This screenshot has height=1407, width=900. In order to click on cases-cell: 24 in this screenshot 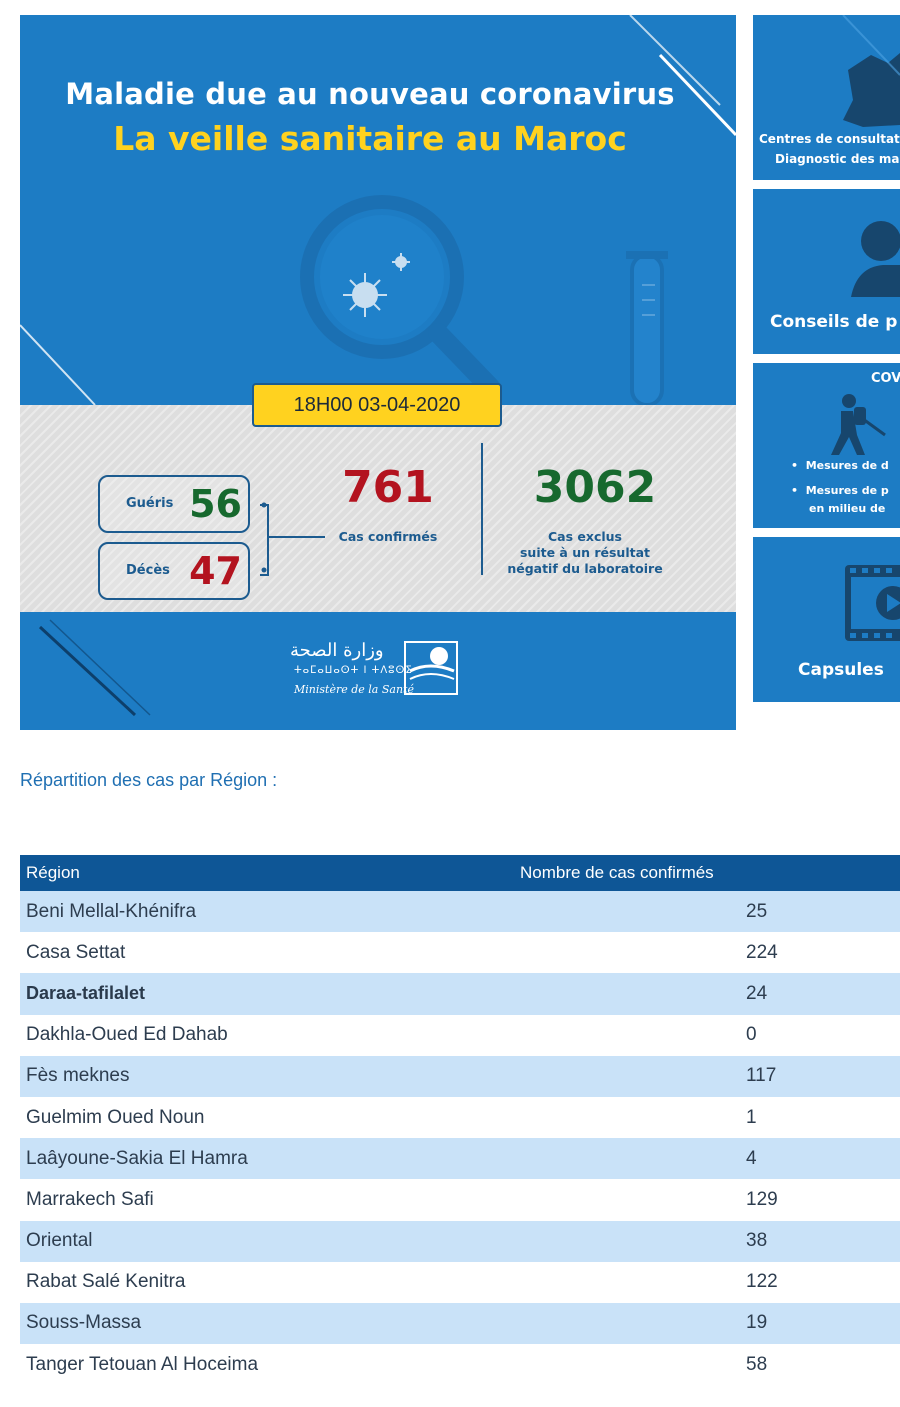, I will do `click(710, 994)`.